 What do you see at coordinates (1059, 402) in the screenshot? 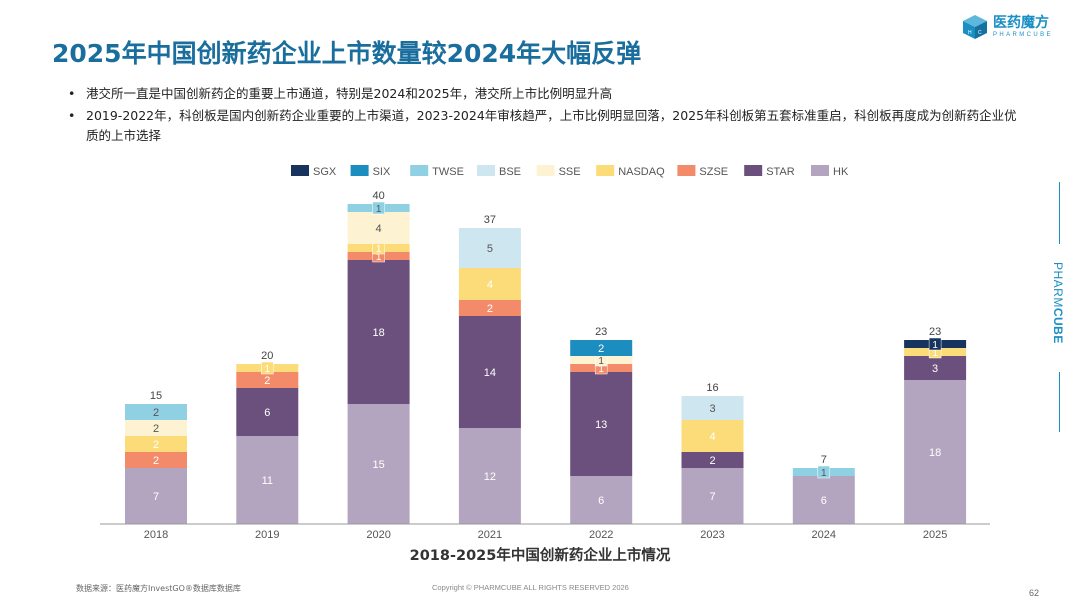
I see `side-divider-bottom` at bounding box center [1059, 402].